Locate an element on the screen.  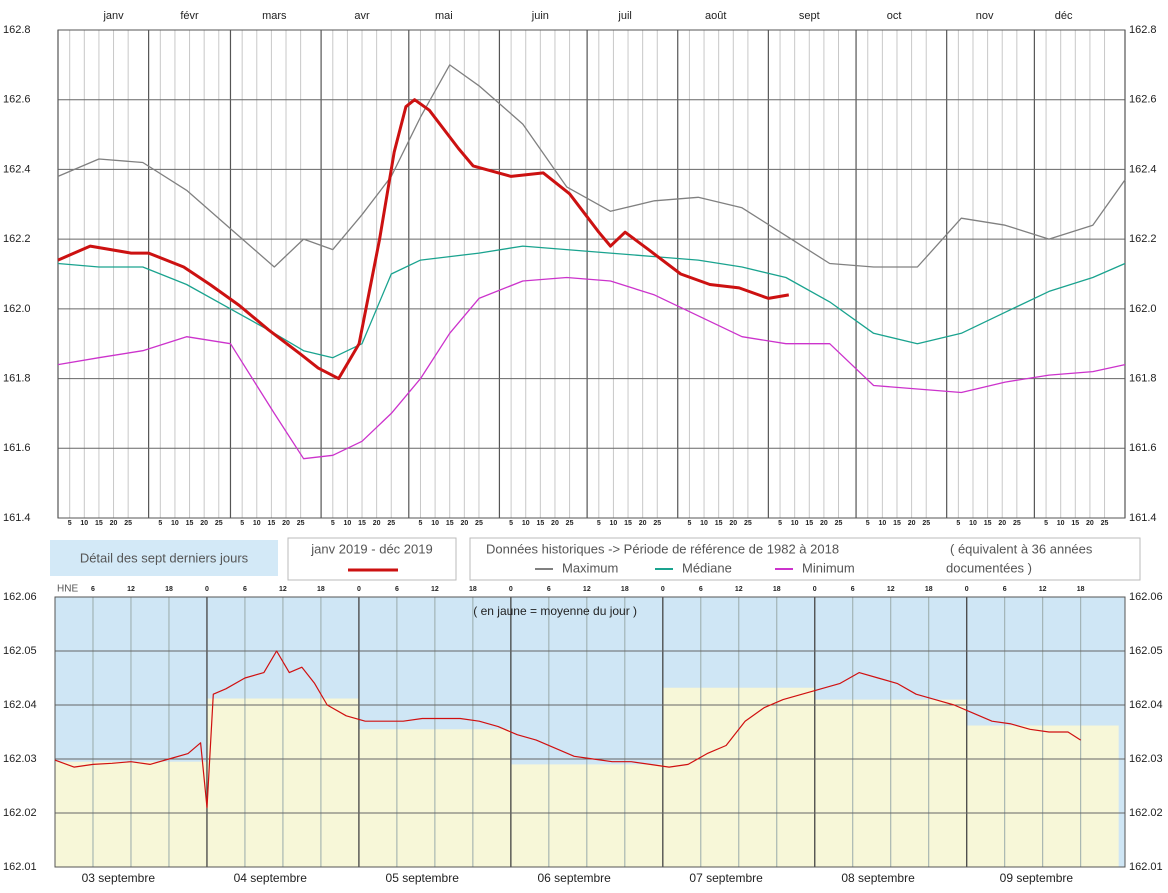
y-tick-label: 162.8 is located at coordinates (17, 30).